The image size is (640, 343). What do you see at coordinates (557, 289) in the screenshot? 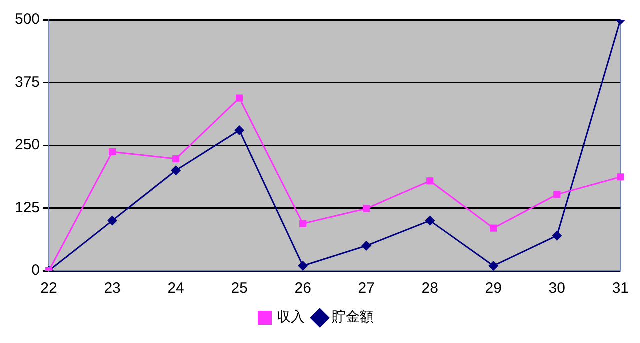
I see `x-tick-label: 30` at bounding box center [557, 289].